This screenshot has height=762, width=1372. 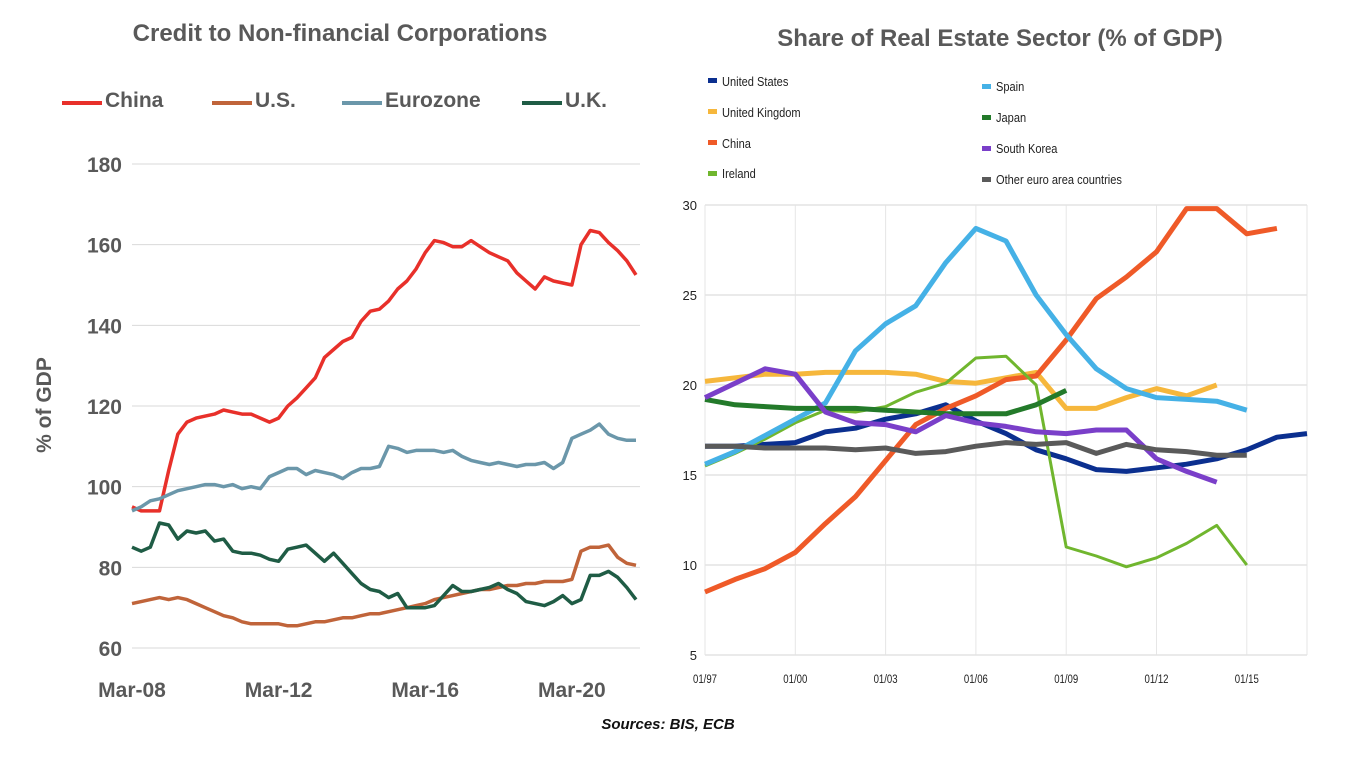 I want to click on legend-label-united-states: United States, so click(x=755, y=81).